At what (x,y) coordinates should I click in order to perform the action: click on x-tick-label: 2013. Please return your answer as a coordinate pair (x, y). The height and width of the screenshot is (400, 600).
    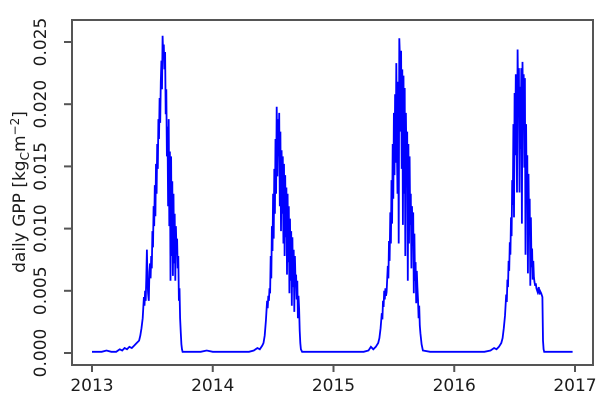
    Looking at the image, I should click on (91, 386).